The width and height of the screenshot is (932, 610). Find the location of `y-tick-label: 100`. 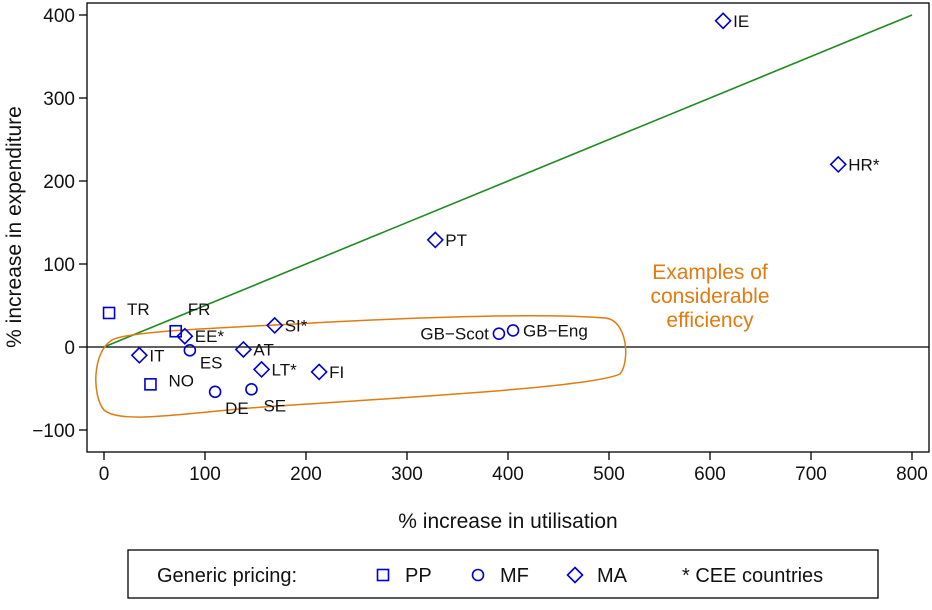

y-tick-label: 100 is located at coordinates (59, 265).